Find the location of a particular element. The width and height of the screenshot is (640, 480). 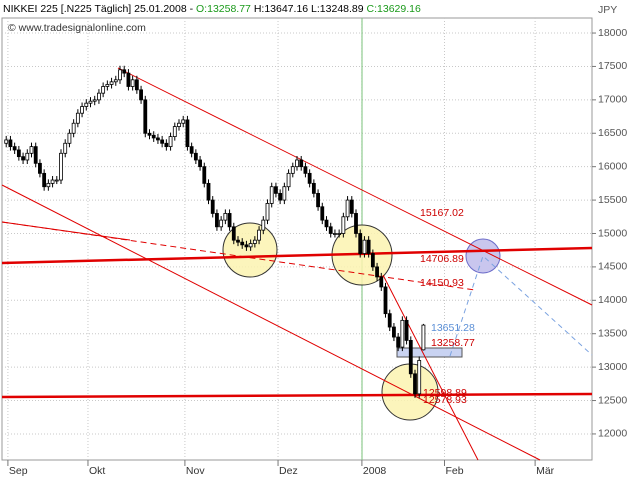

y-tick-label: 12500 is located at coordinates (612, 400).